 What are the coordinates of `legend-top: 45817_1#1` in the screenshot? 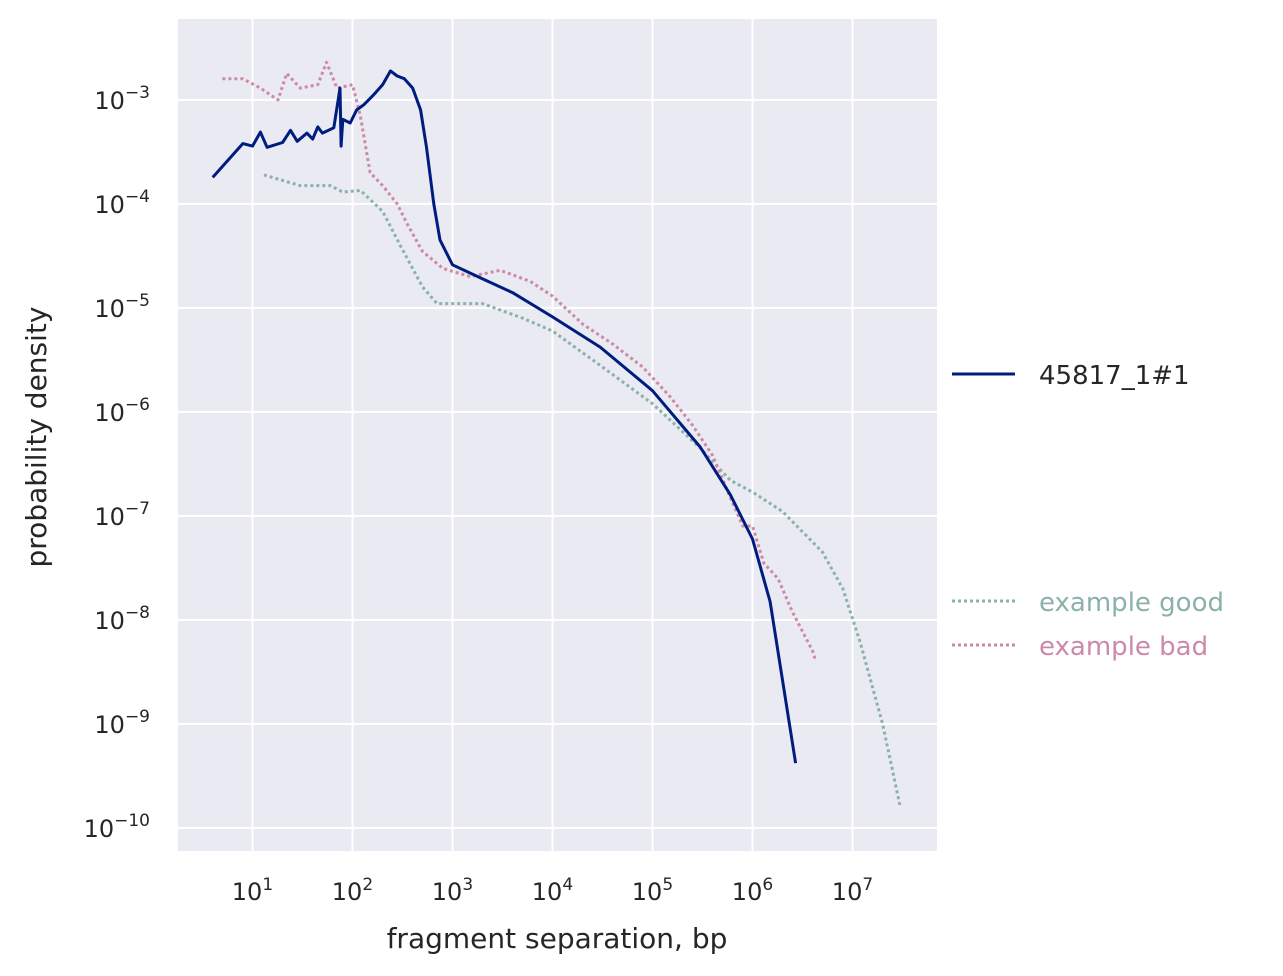 It's located at (1071, 376).